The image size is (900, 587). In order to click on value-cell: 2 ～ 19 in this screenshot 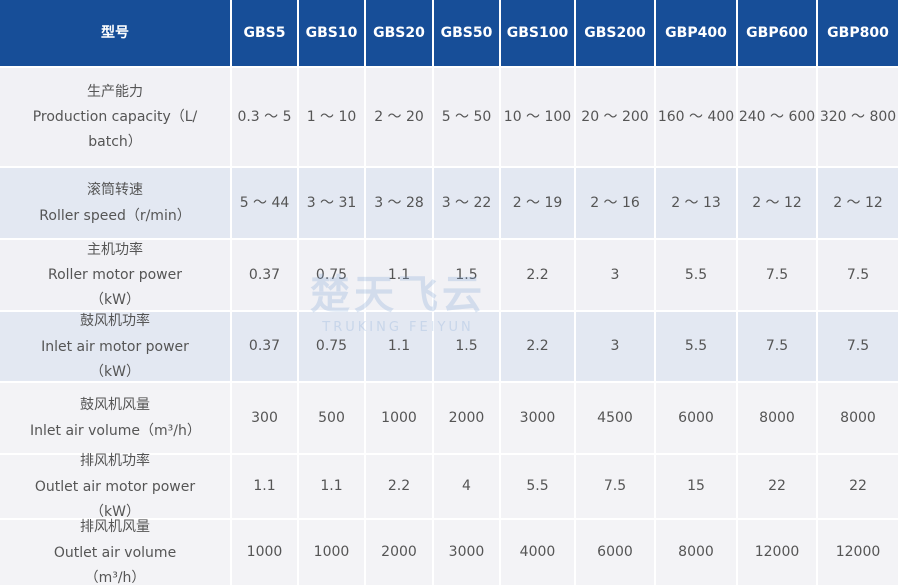, I will do `click(538, 204)`.